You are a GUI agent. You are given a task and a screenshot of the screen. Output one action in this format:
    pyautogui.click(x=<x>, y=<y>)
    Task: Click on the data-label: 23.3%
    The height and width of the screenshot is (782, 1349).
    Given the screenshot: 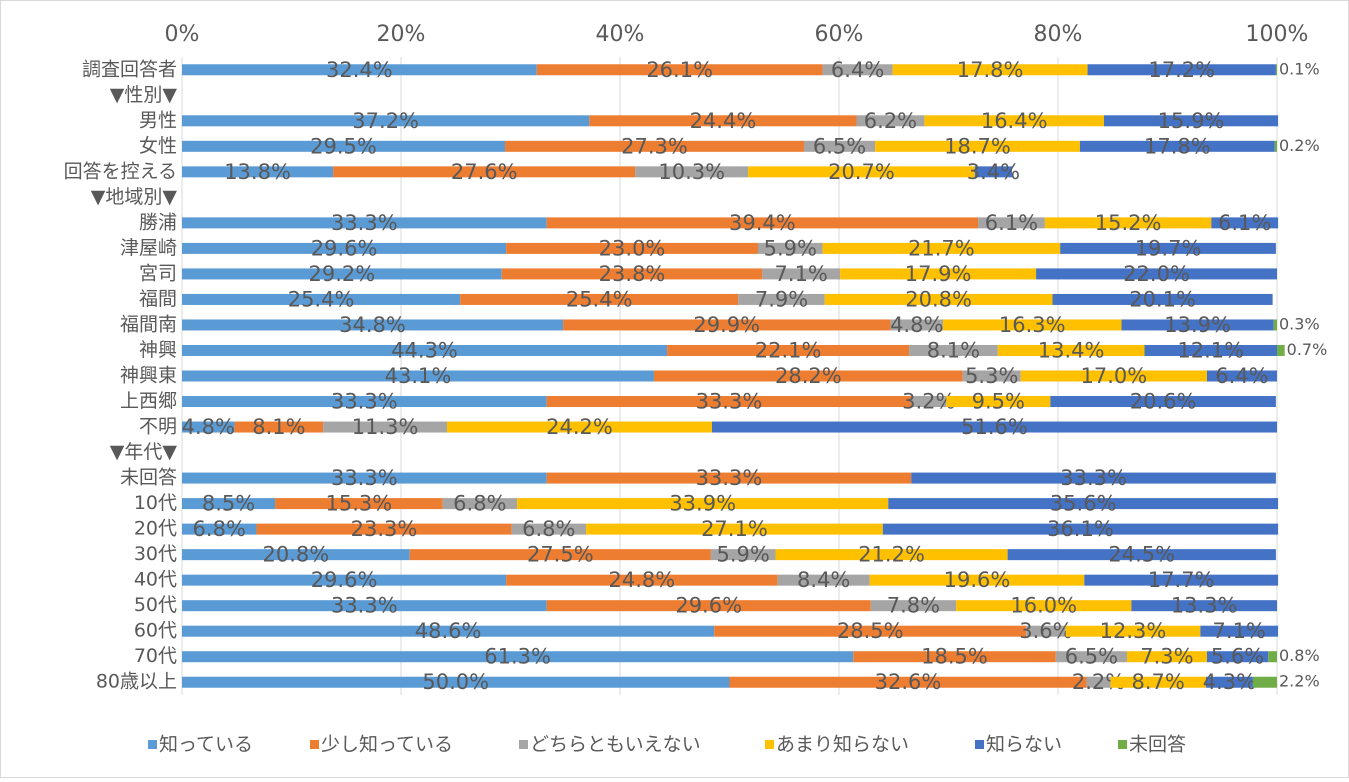 What is the action you would take?
    pyautogui.click(x=384, y=529)
    